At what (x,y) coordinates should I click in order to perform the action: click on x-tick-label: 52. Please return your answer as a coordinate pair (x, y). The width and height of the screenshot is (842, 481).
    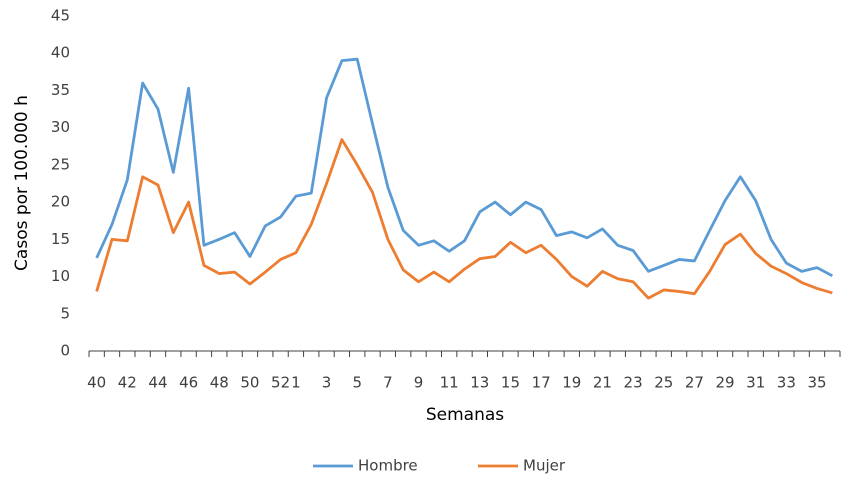
    Looking at the image, I should click on (280, 383).